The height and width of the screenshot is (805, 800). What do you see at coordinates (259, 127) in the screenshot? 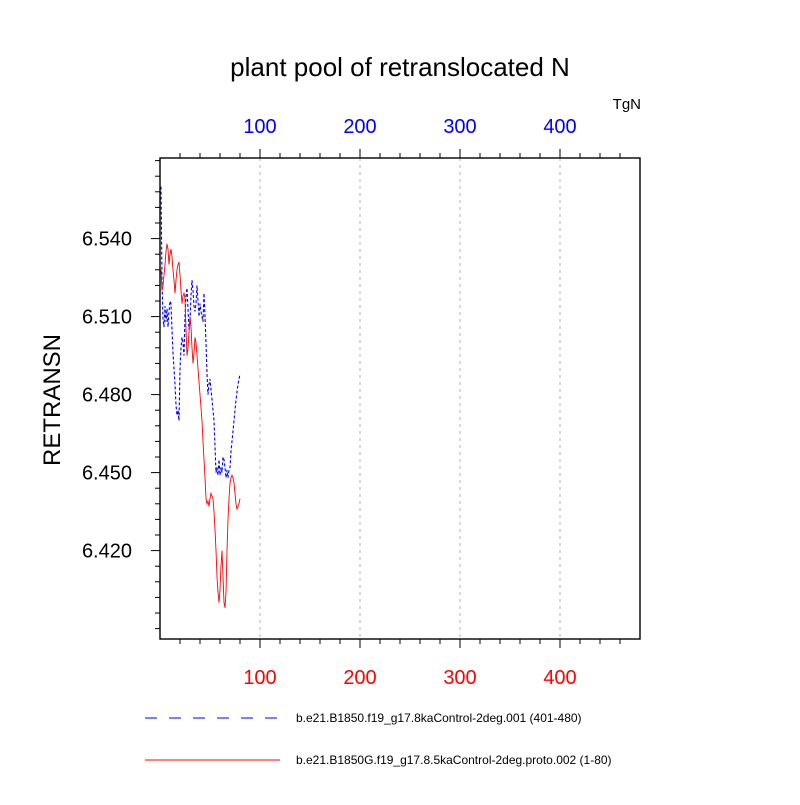
I see `x-tick-label-top: 100` at bounding box center [259, 127].